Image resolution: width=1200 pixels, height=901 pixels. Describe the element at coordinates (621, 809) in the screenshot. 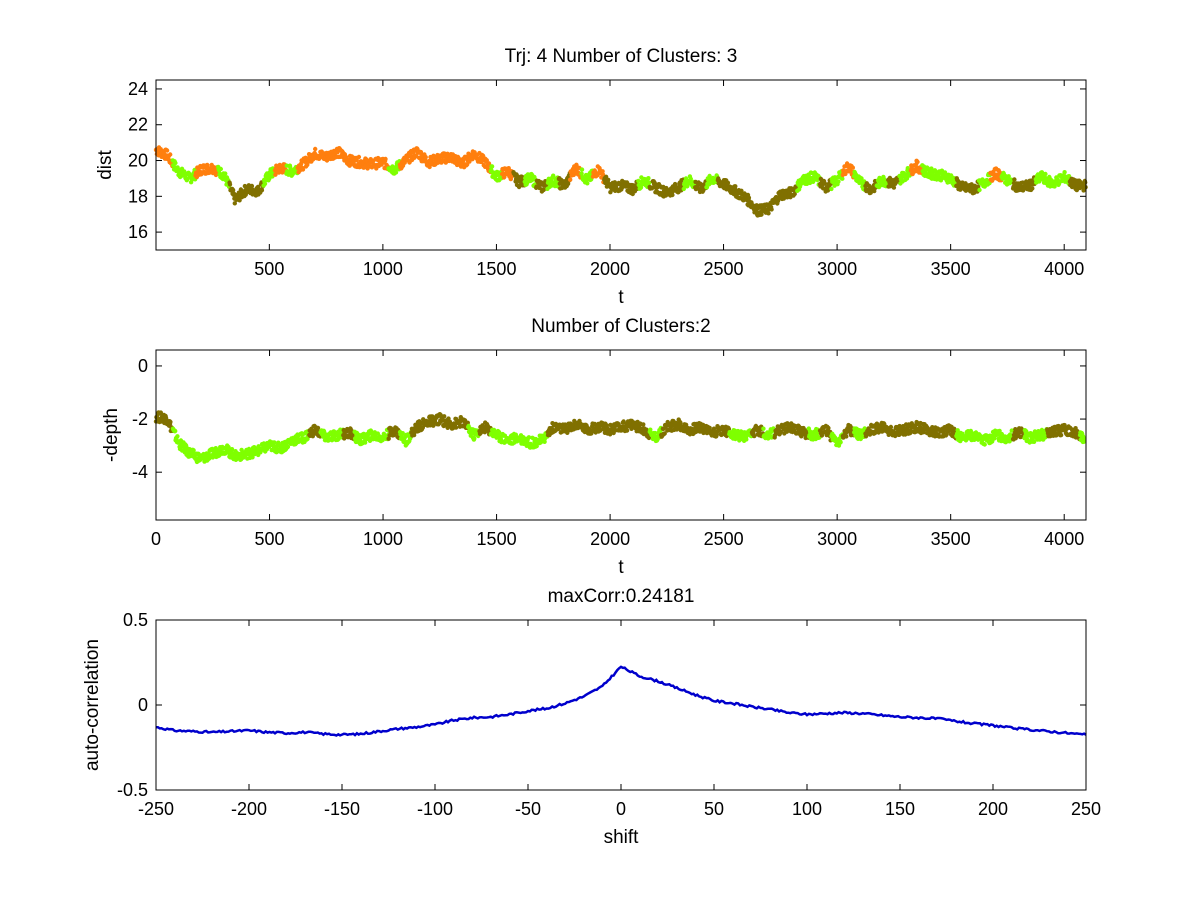

I see `x-tick-label: 0` at that location.